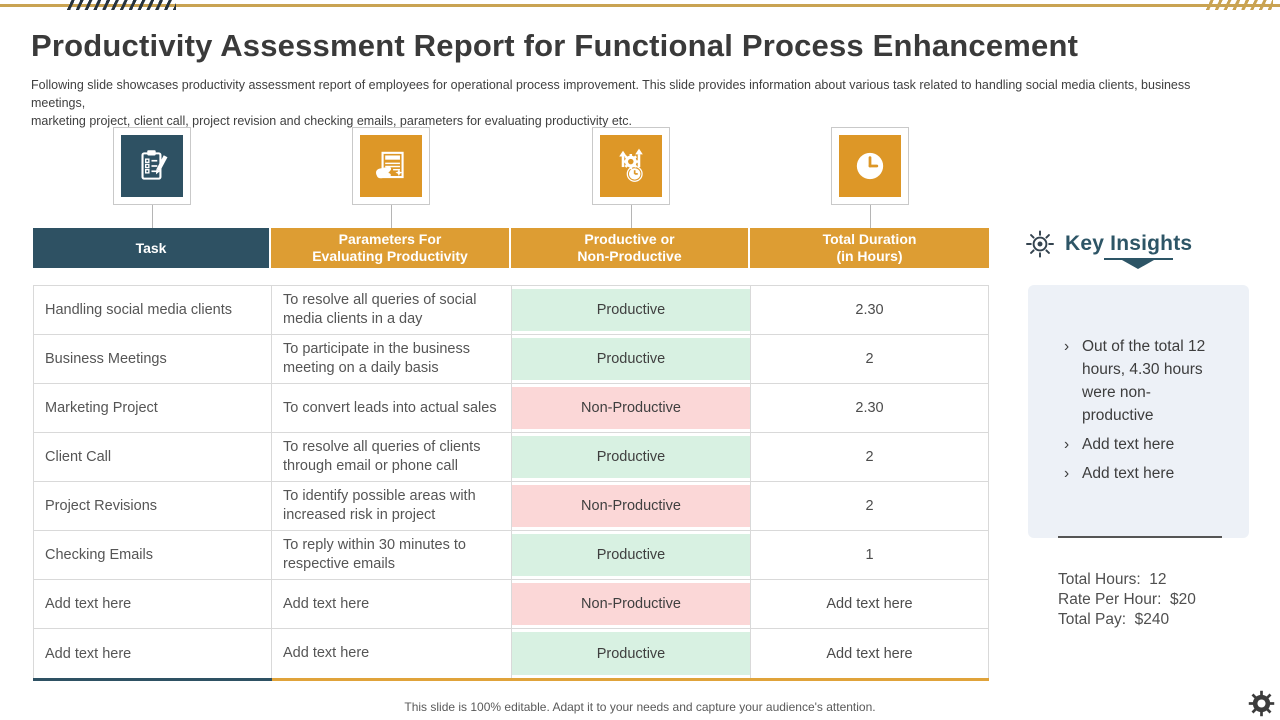 This screenshot has width=1280, height=720. Describe the element at coordinates (153, 310) in the screenshot. I see `task-cell: Handling social media clients` at that location.